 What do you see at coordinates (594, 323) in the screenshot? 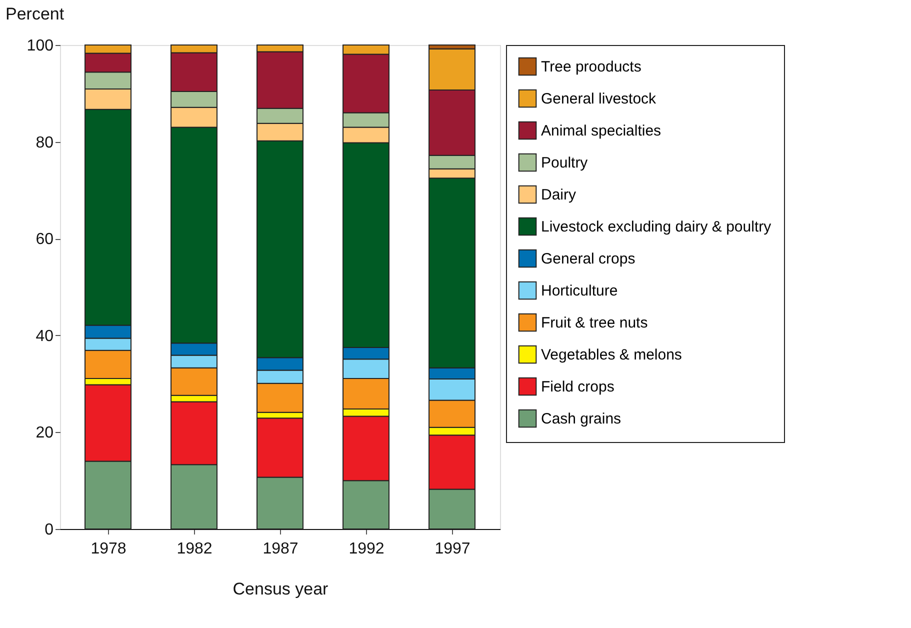
I see `legend-label: Fruit & tree nuts` at bounding box center [594, 323].